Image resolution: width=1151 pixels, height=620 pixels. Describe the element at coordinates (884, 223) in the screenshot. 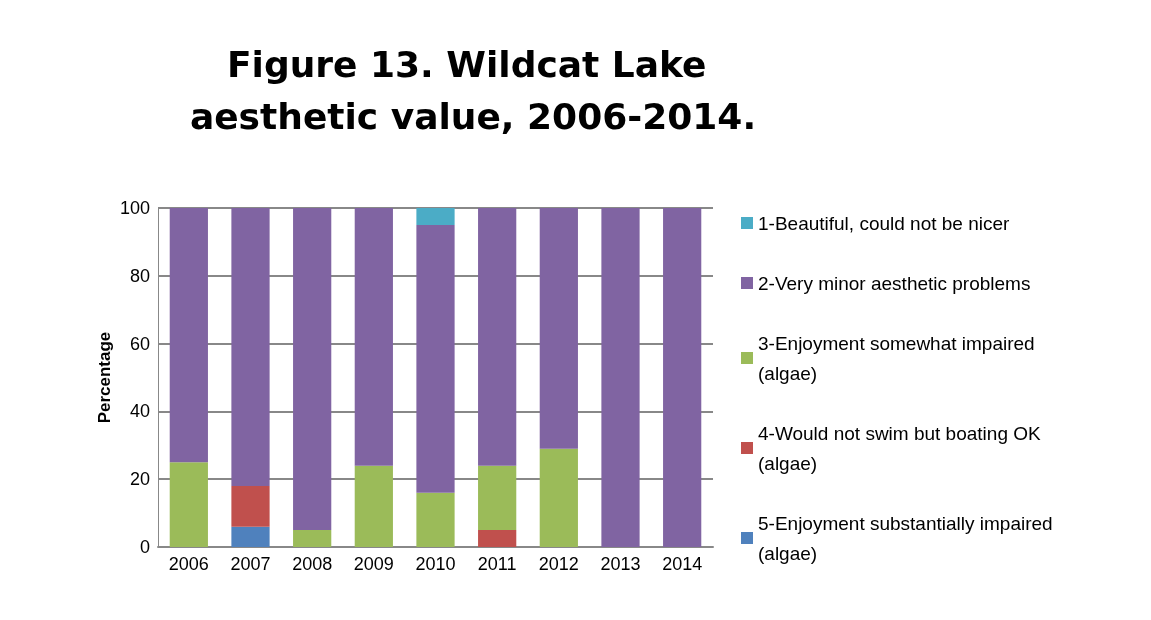

I see `legend-label: 1-Beautiful, could not be nicer` at that location.